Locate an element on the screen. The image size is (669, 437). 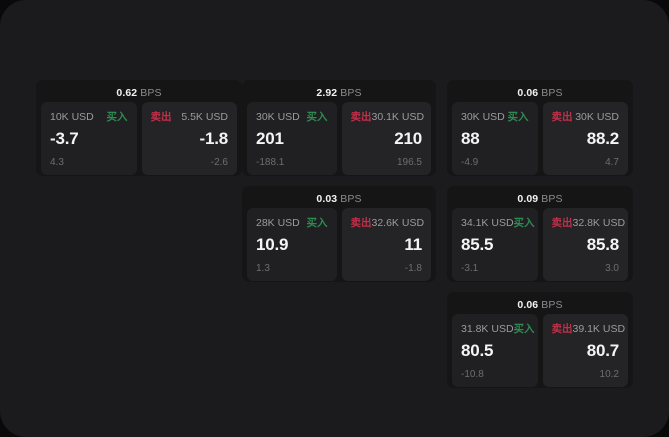
buy-panel-header: 10K USD 买入 is located at coordinates (89, 117).